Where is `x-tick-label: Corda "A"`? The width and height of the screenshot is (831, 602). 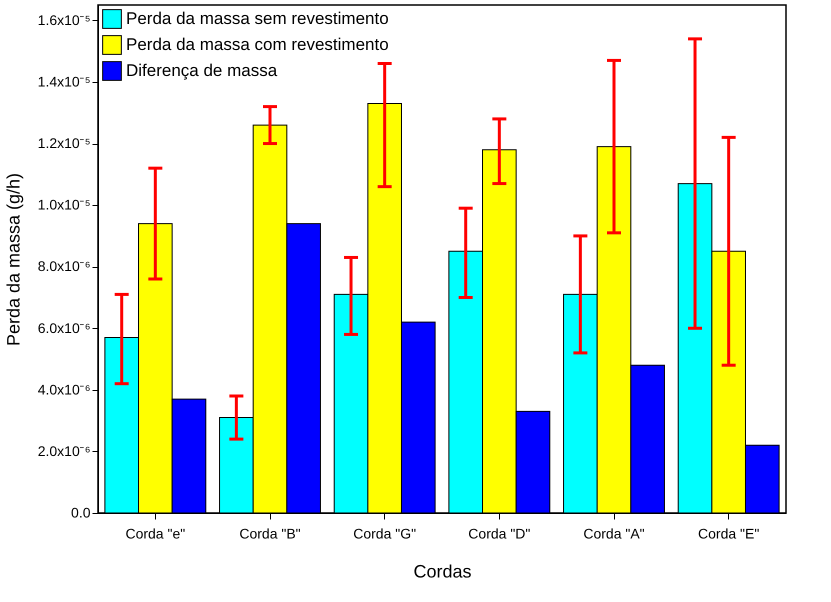
x-tick-label: Corda "A" is located at coordinates (614, 534).